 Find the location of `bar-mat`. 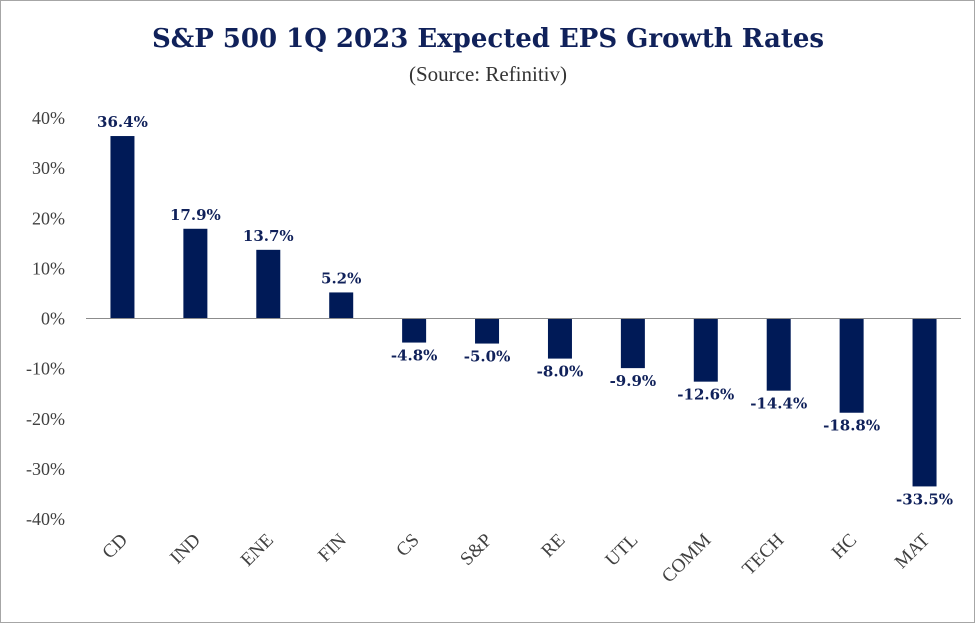

bar-mat is located at coordinates (924, 402).